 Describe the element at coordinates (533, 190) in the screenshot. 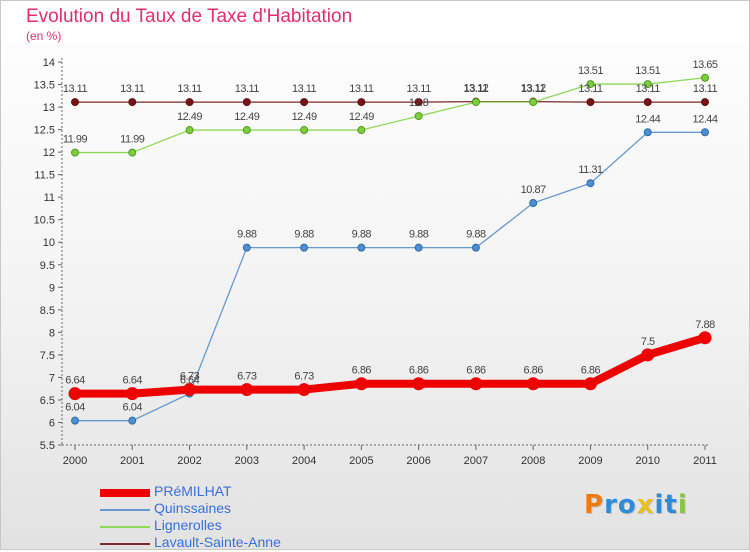

I see `data-label-quinssaines: 10.87` at that location.